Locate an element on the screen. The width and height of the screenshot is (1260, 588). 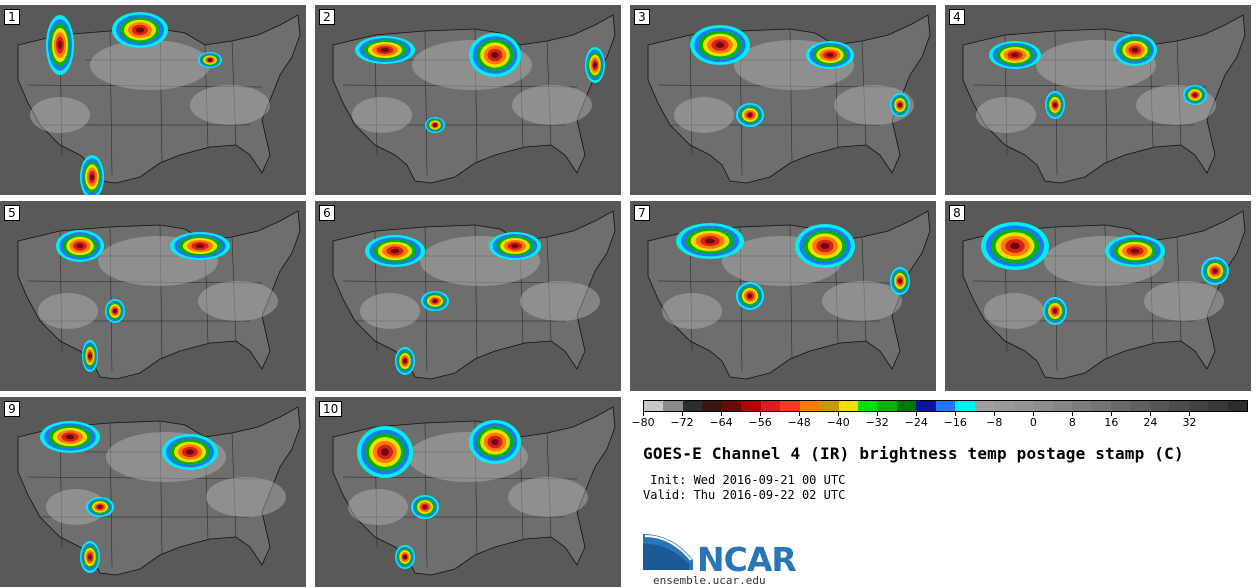
init-time: Init: Wed 2016-09-21 00 UTC is located at coordinates (744, 480).